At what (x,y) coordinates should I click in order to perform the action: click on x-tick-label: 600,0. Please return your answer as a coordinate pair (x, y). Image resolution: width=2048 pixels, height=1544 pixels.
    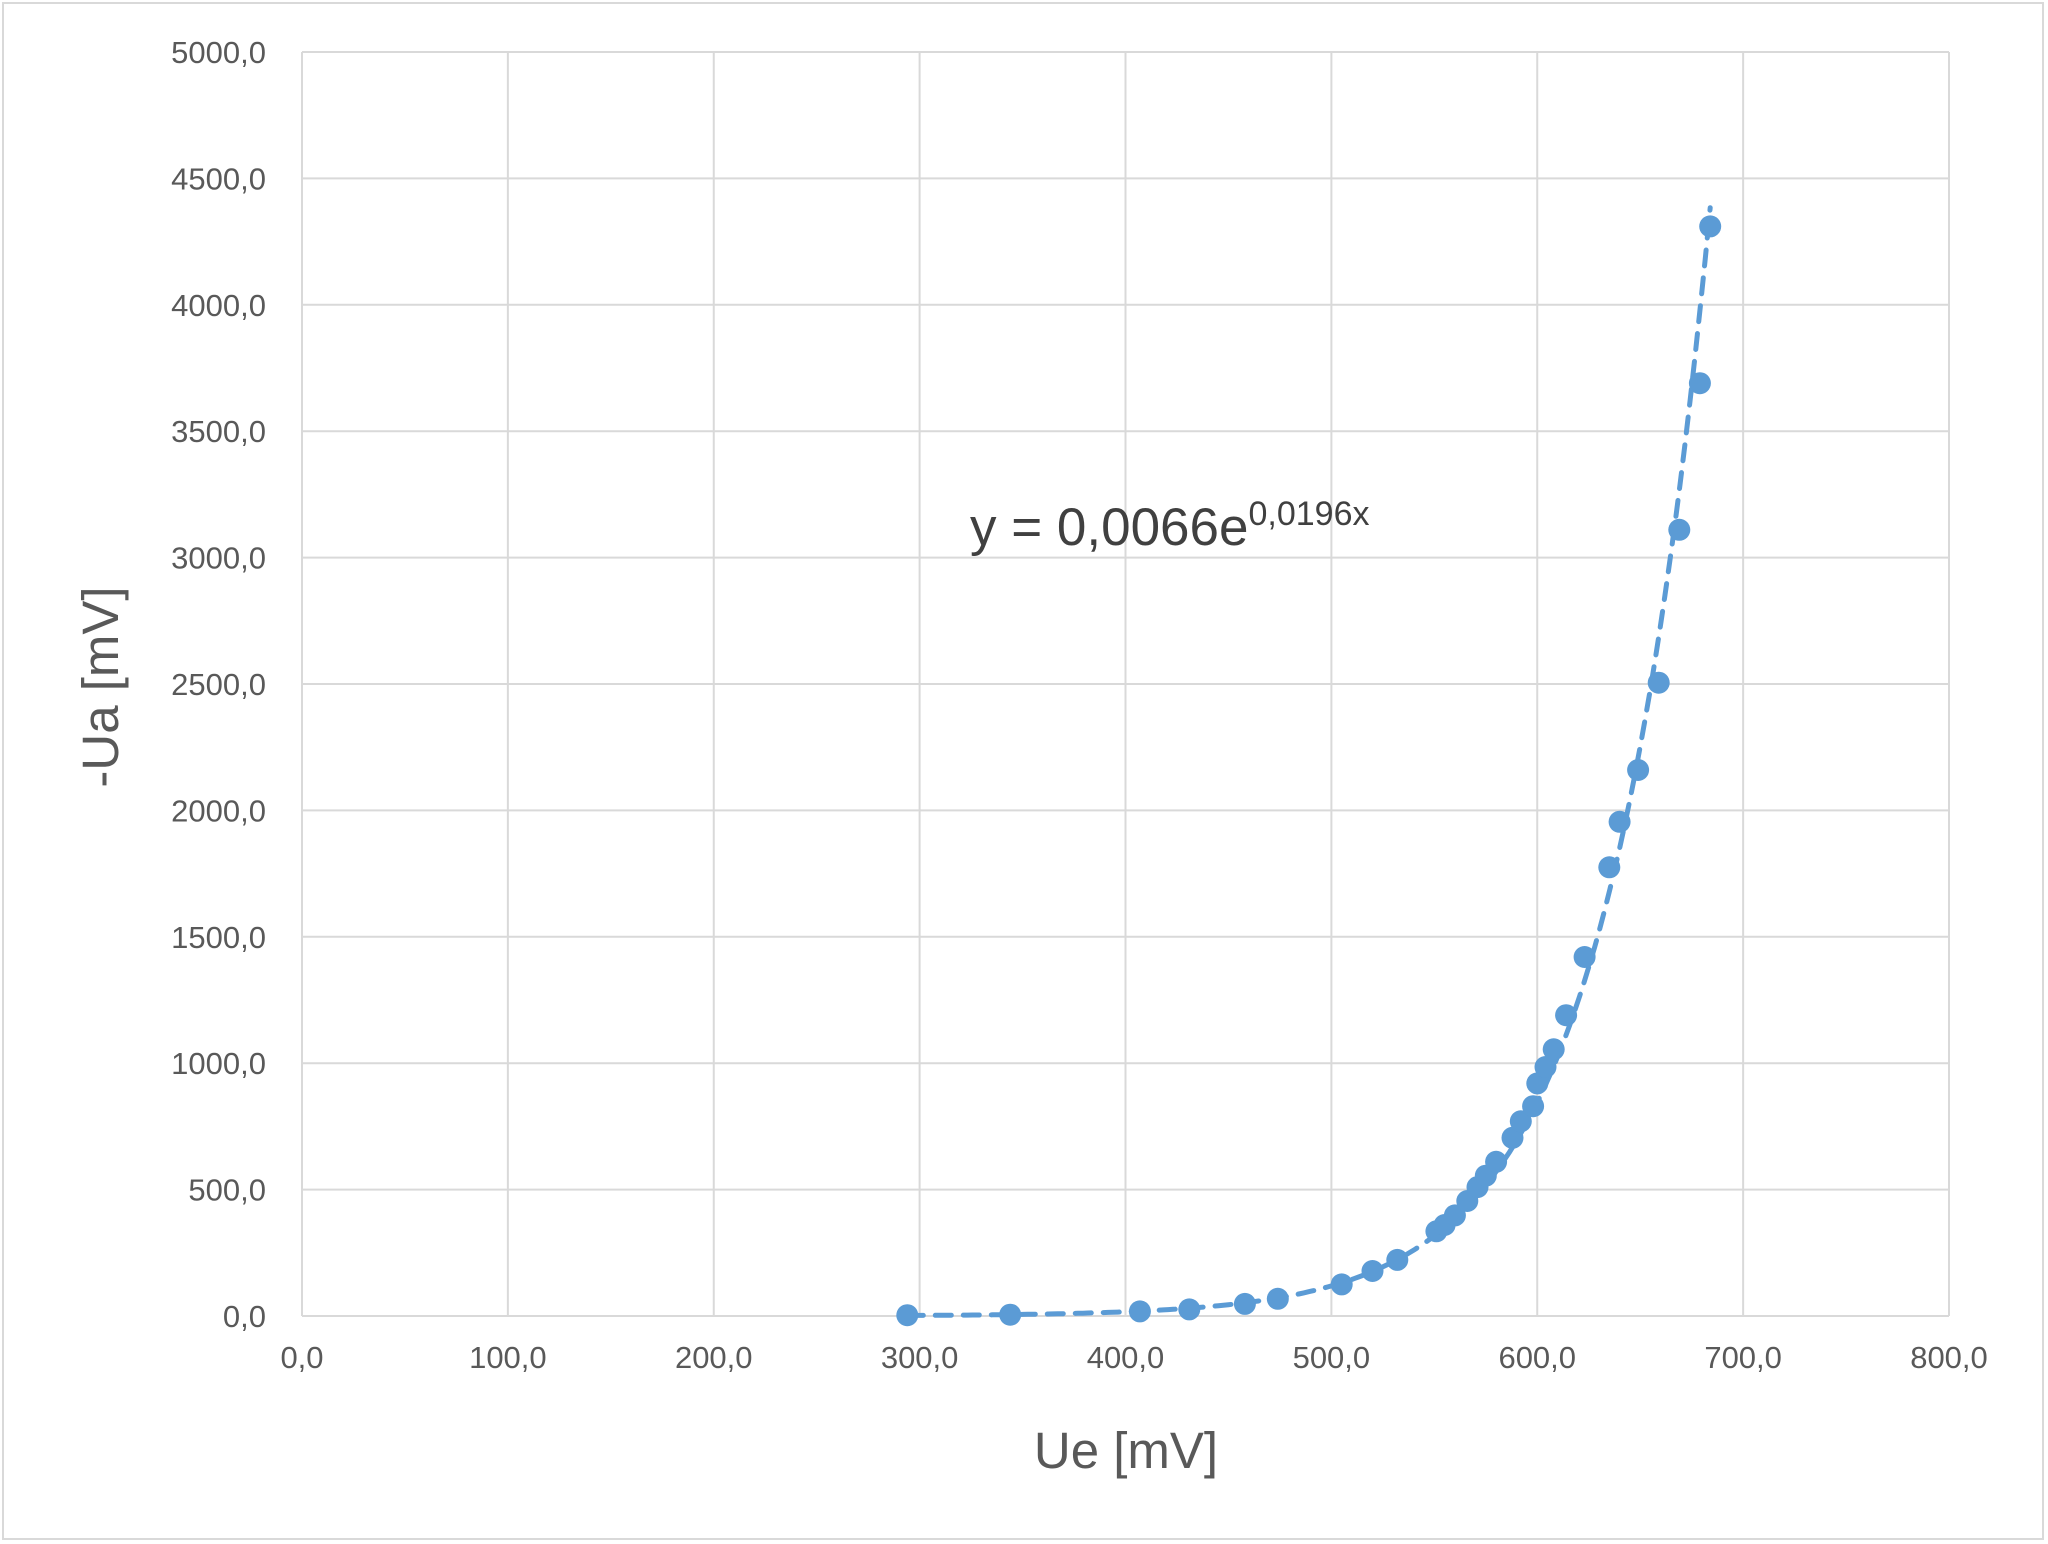
    Looking at the image, I should click on (1537, 1357).